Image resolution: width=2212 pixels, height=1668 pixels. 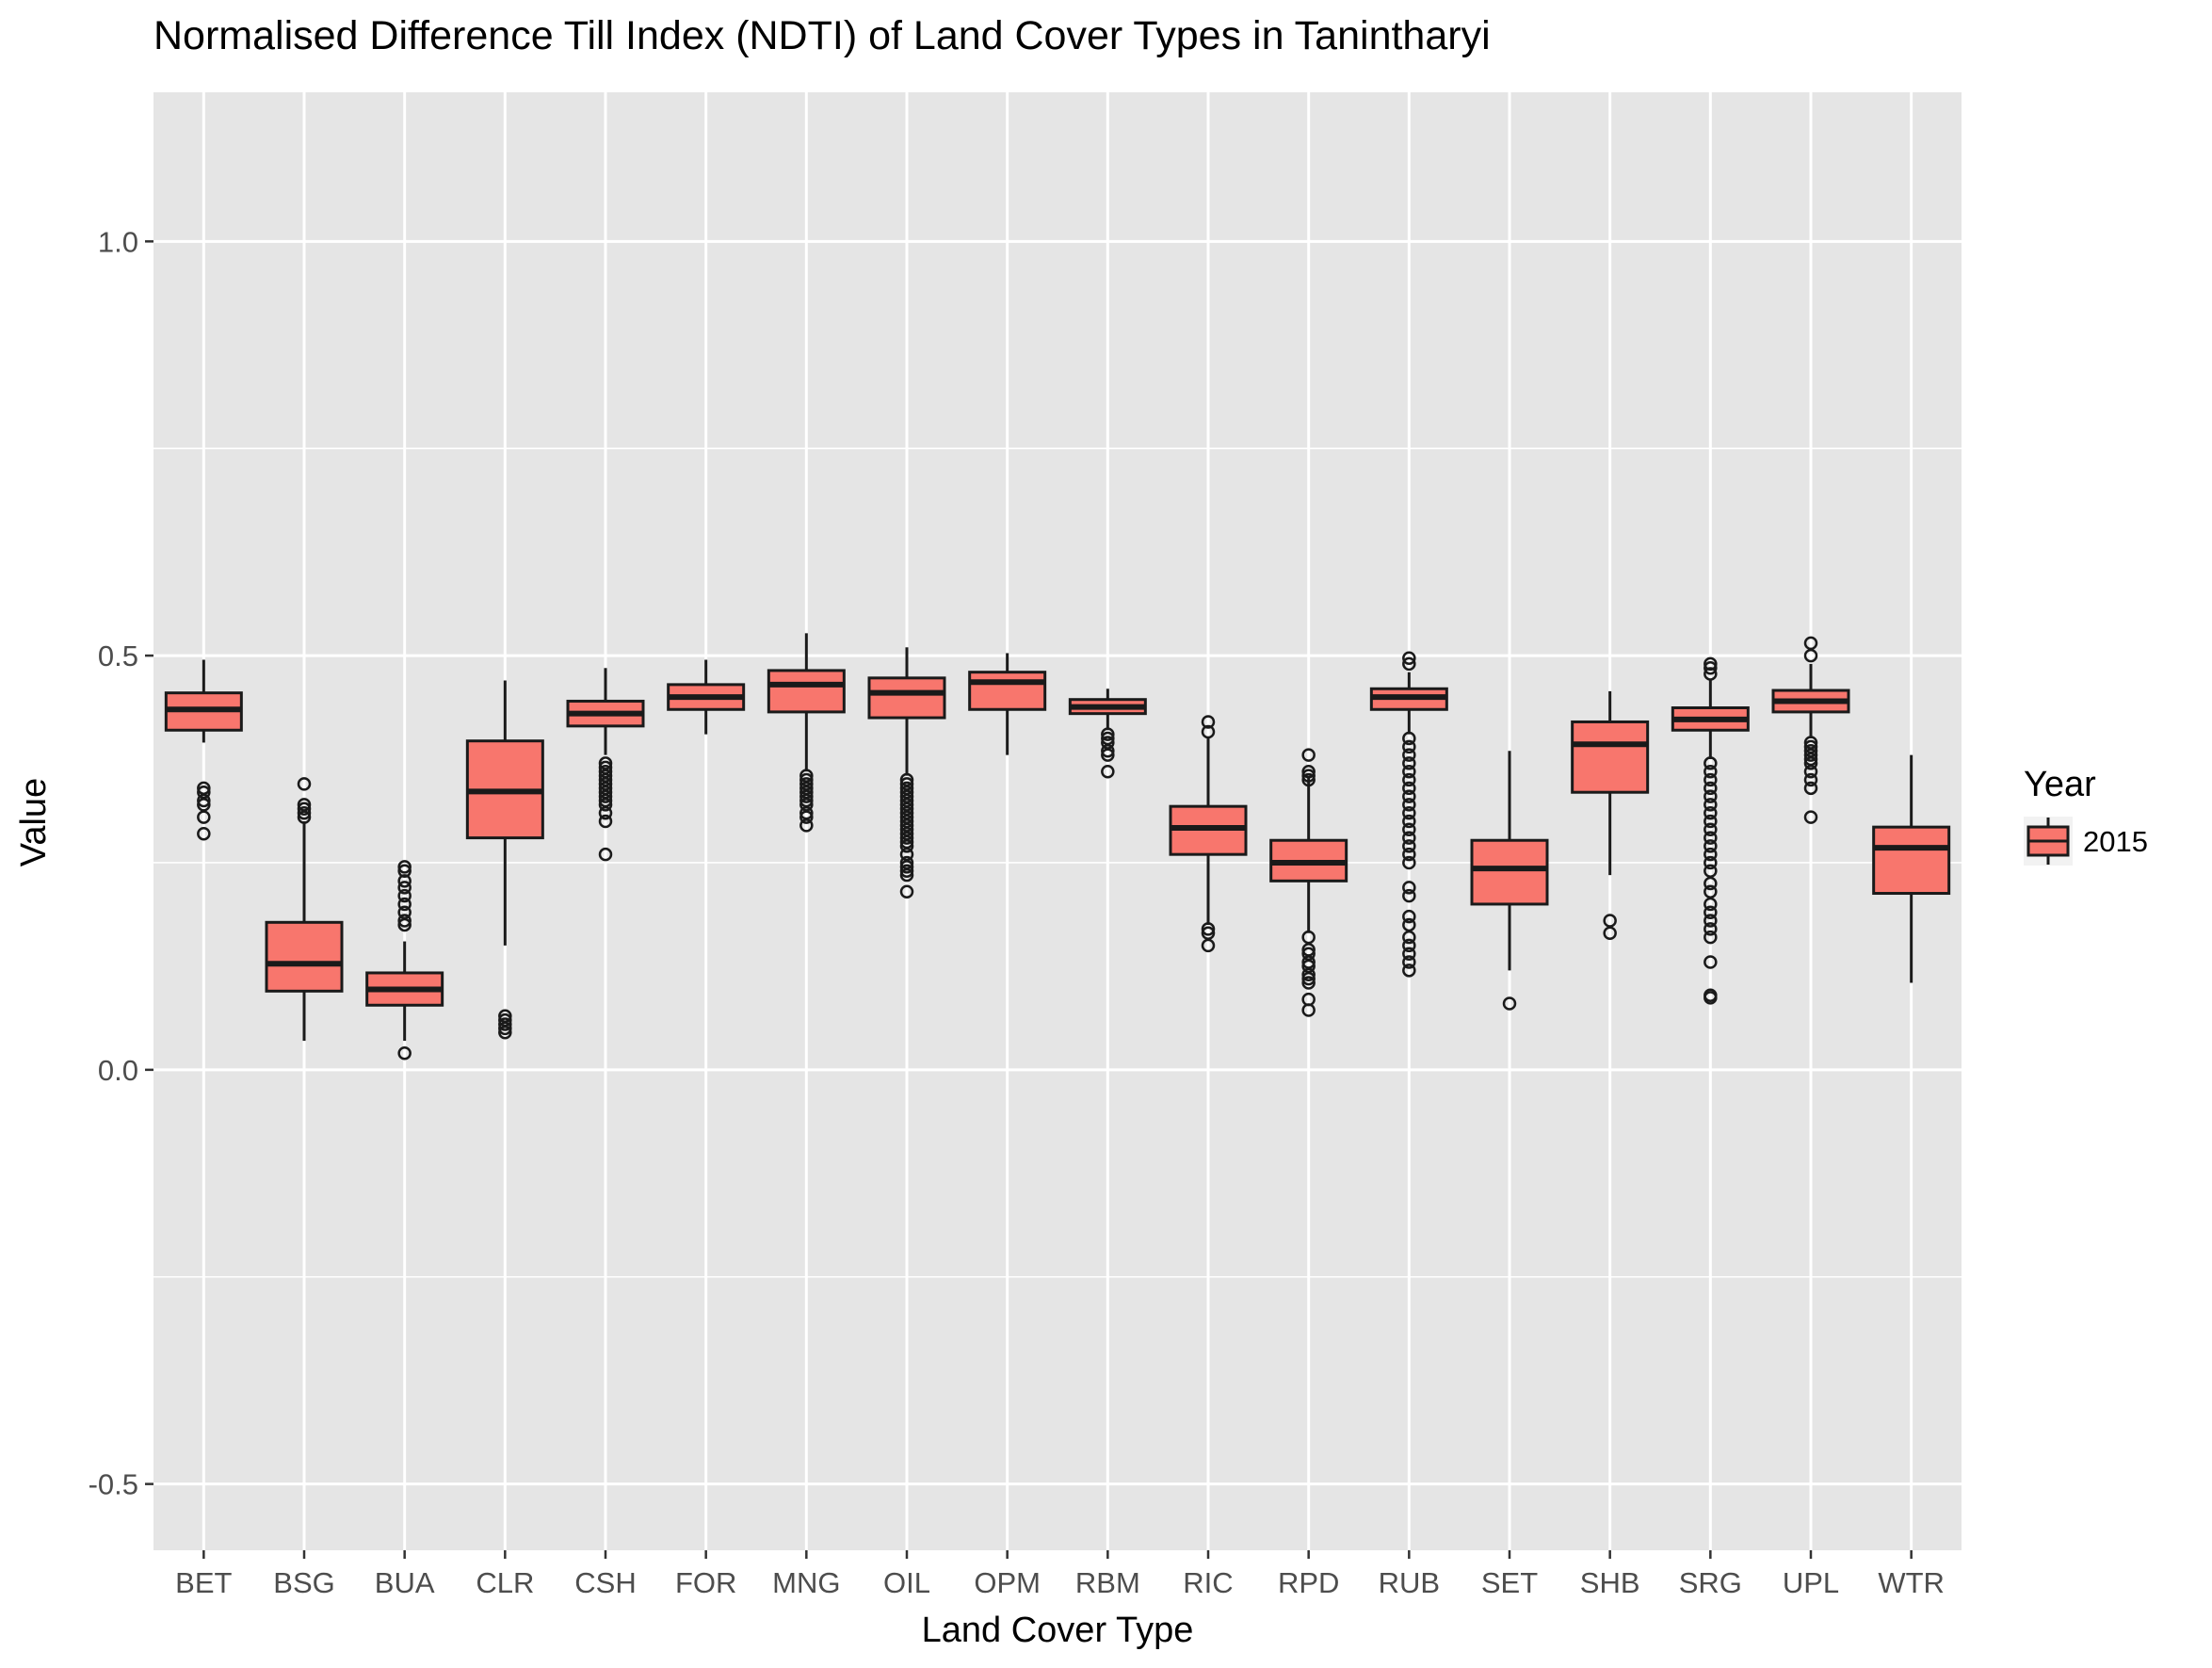 What do you see at coordinates (1007, 1582) in the screenshot?
I see `x-tick-label: OPM` at bounding box center [1007, 1582].